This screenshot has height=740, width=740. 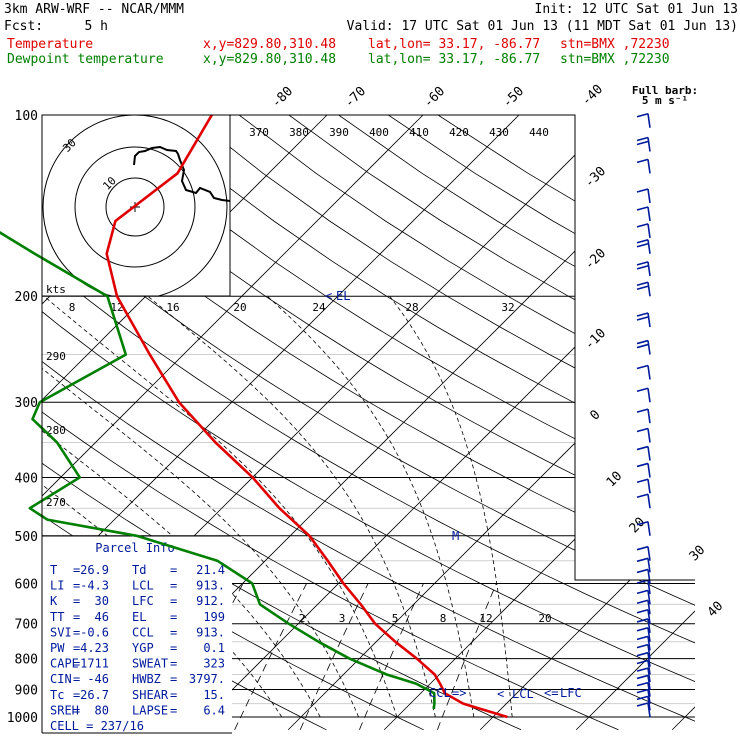 I want to click on isotherm-label: -10, so click(x=595, y=339).